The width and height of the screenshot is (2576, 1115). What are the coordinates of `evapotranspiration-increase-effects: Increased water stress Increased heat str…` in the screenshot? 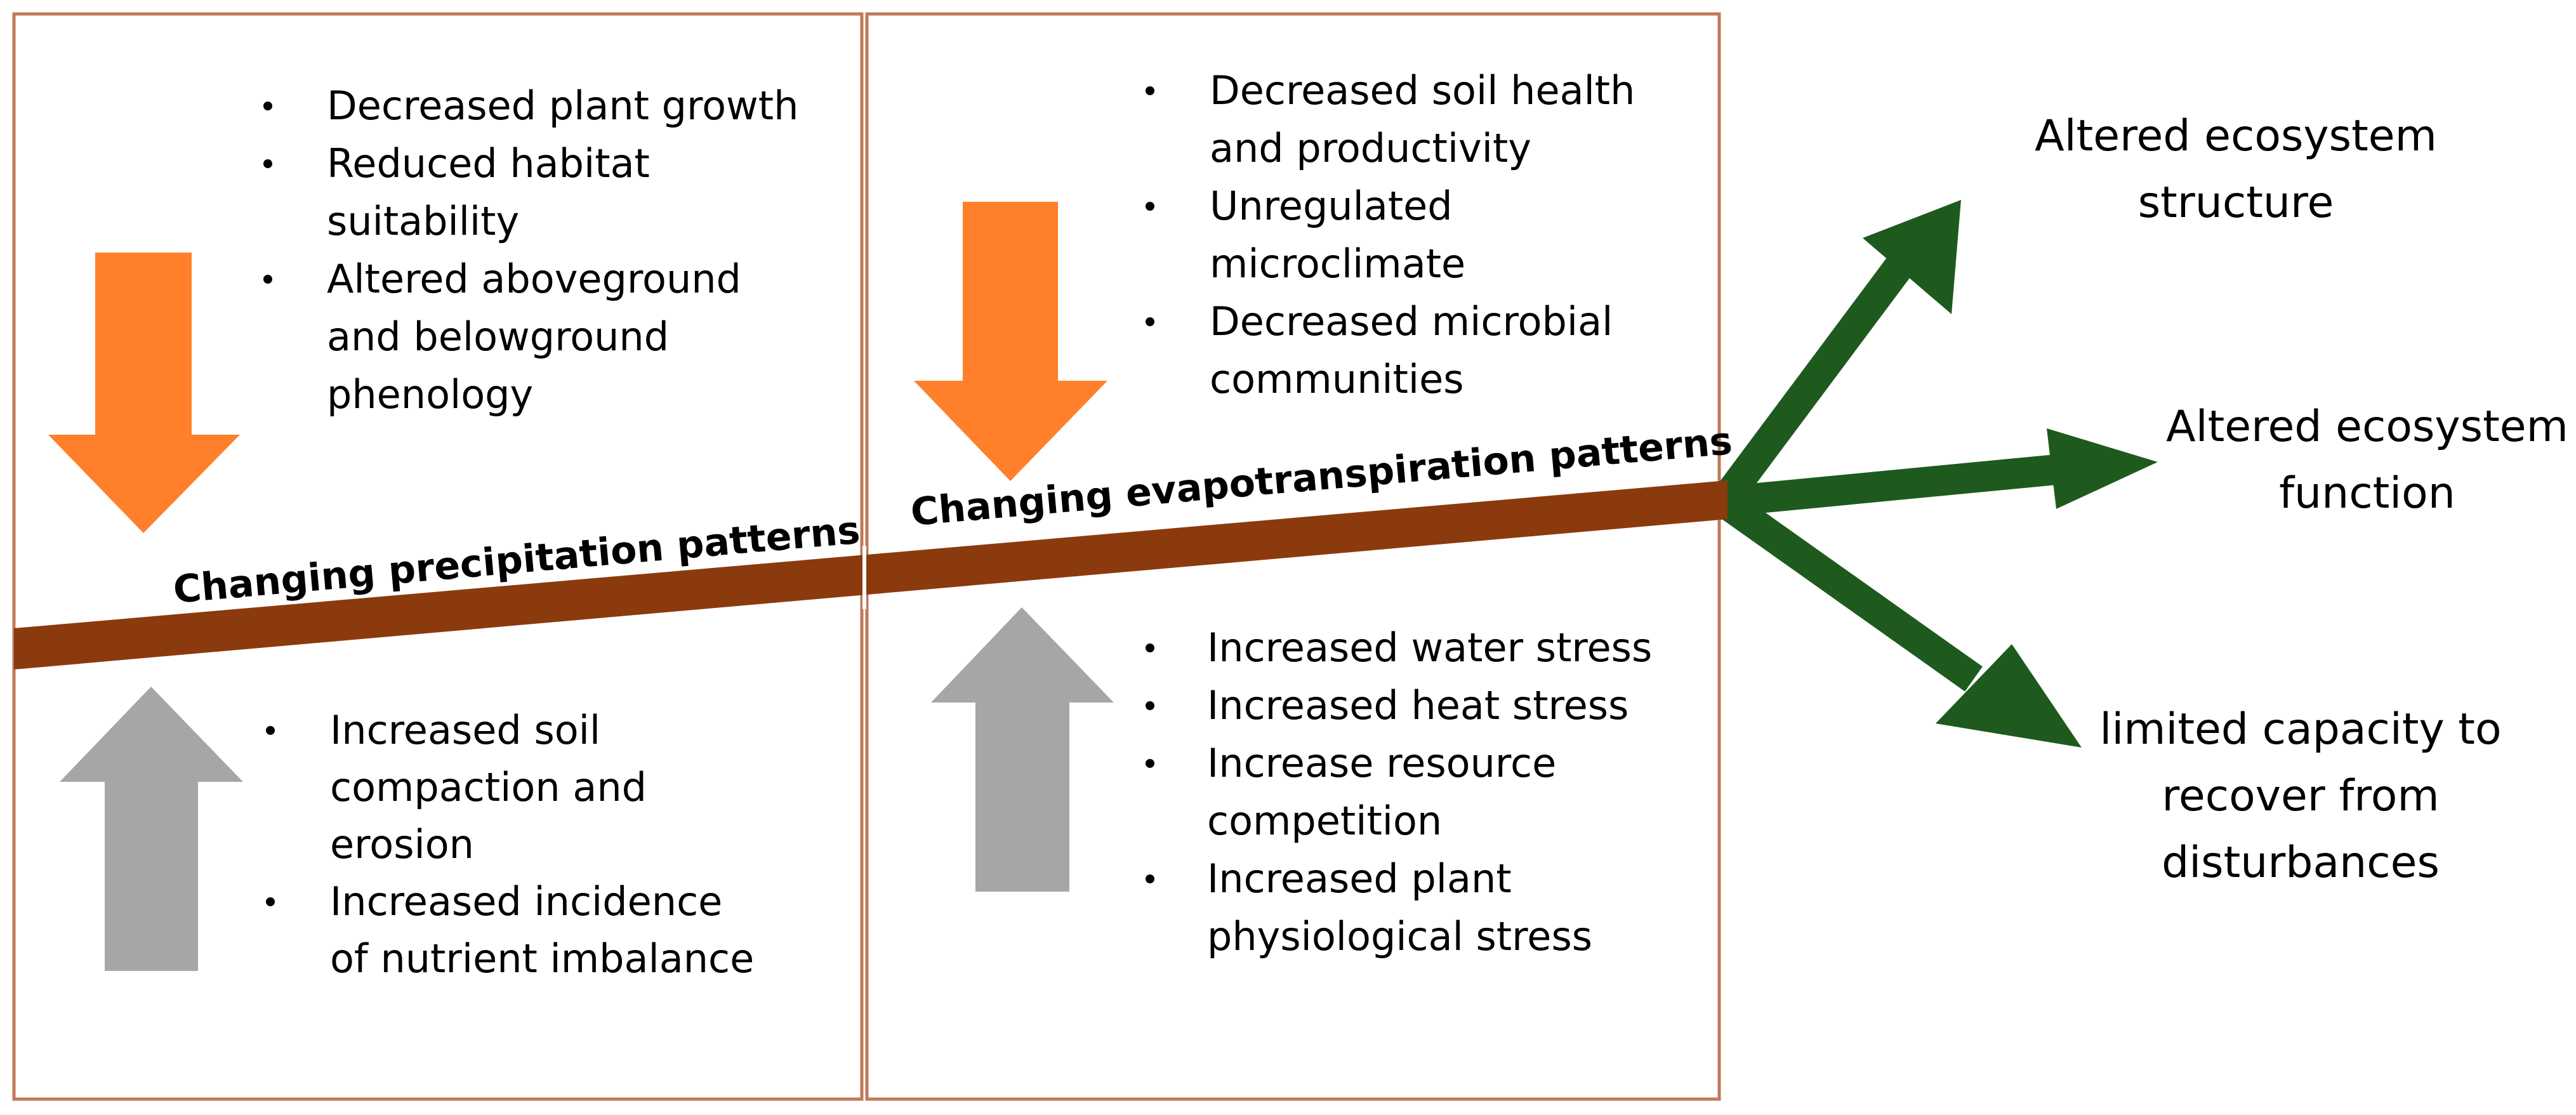 It's located at (1399, 792).